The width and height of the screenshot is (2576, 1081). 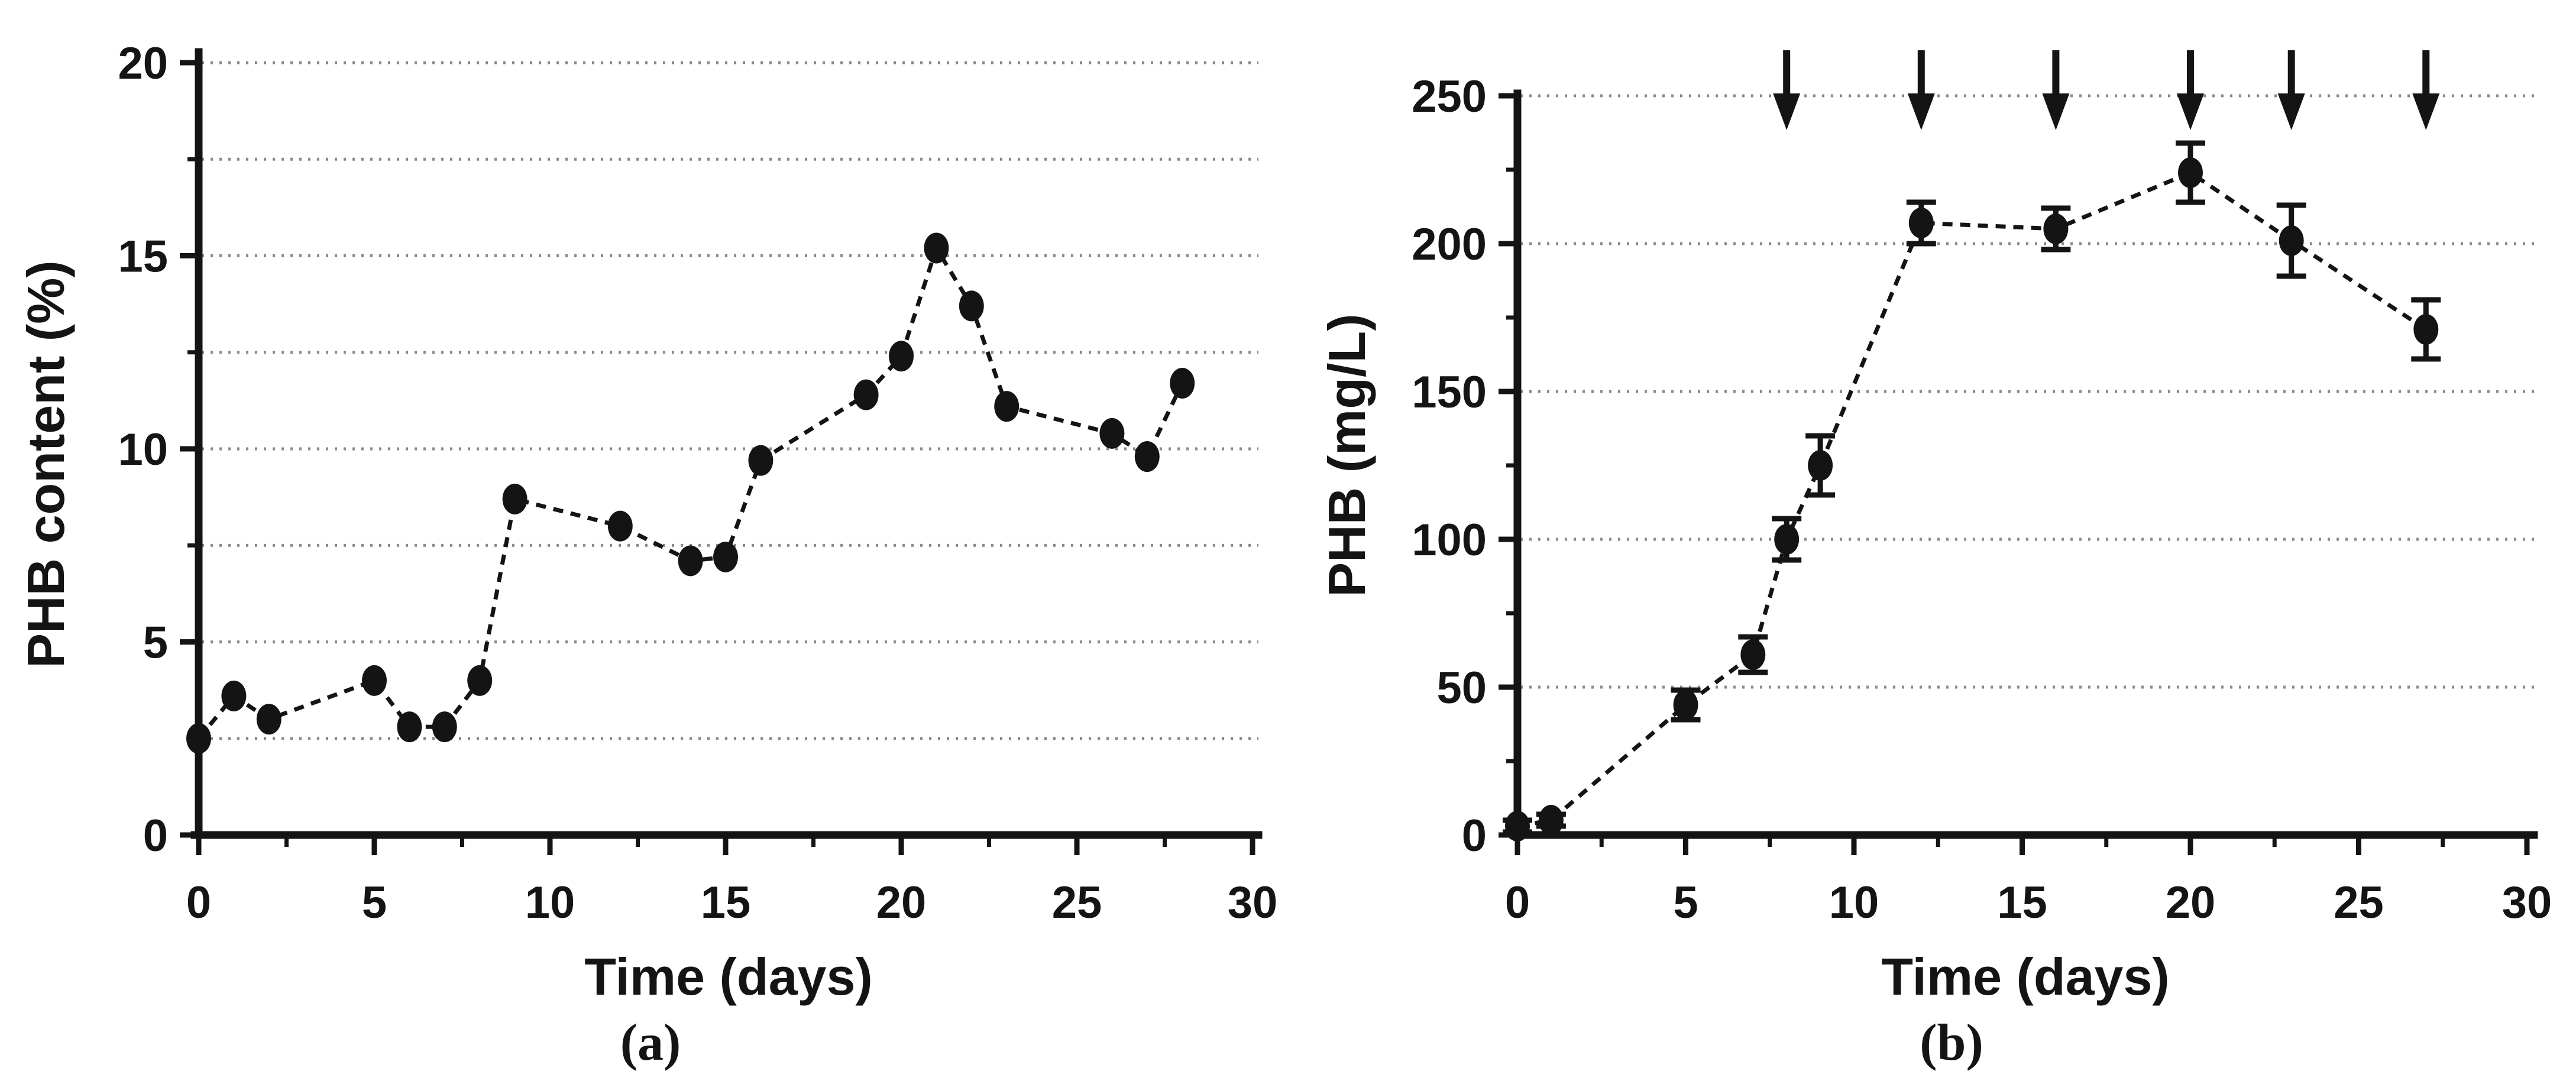 I want to click on y-tick-label: 200, so click(x=1450, y=244).